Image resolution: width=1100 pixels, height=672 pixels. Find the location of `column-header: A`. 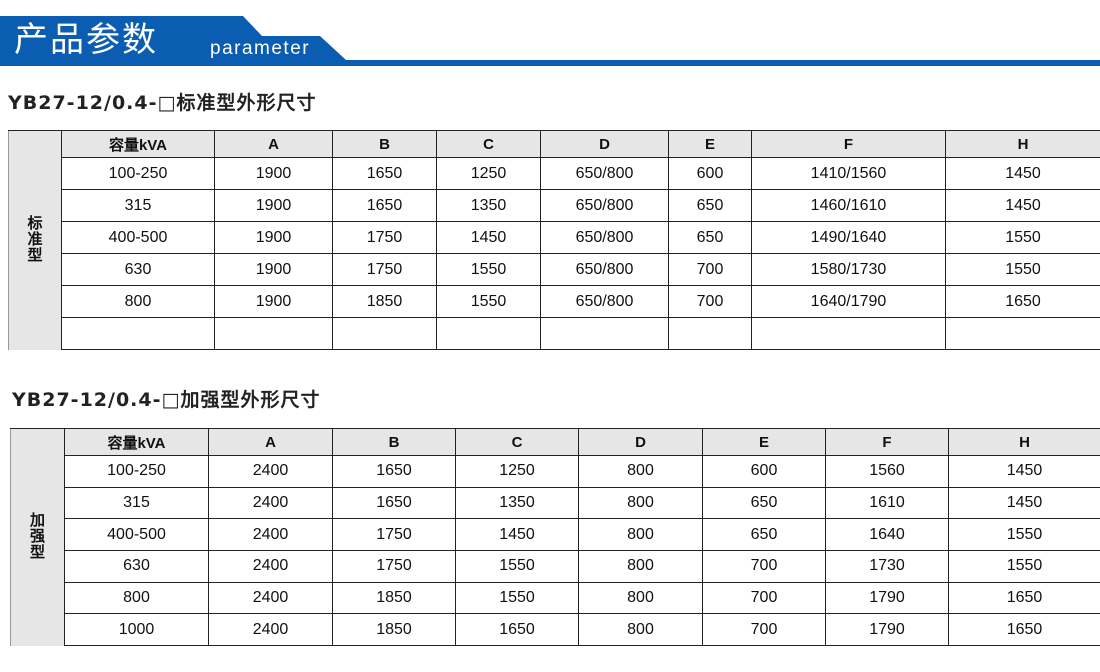

column-header: A is located at coordinates (270, 442).